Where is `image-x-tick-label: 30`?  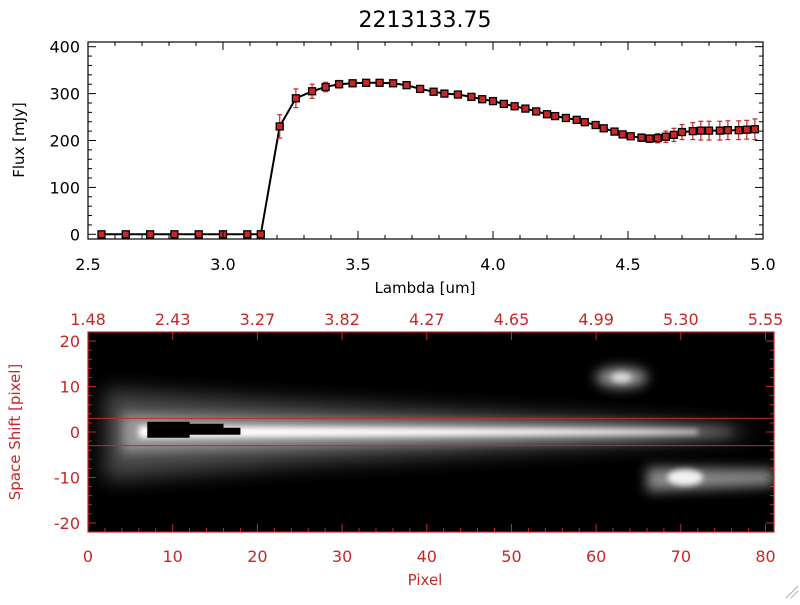 image-x-tick-label: 30 is located at coordinates (342, 556).